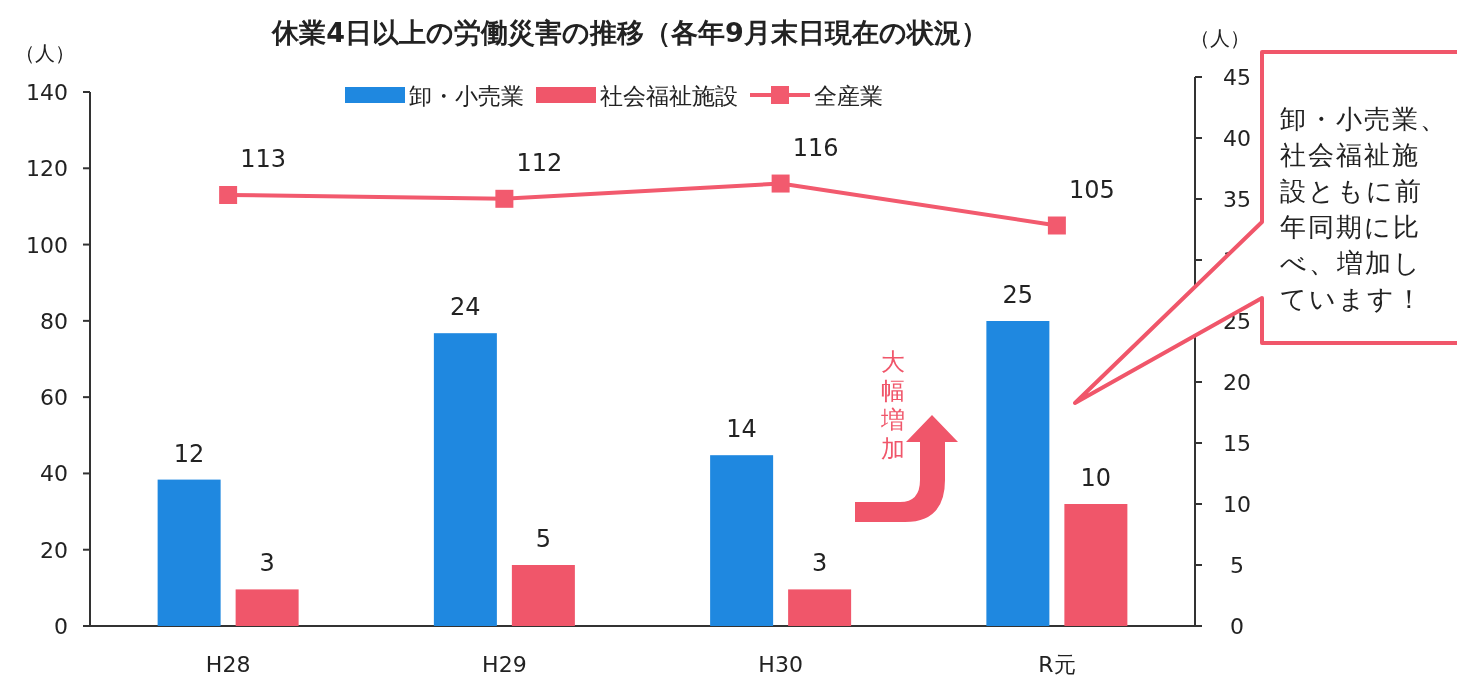 This screenshot has width=1457, height=678. I want to click on y-tick-label: 100, so click(47, 245).